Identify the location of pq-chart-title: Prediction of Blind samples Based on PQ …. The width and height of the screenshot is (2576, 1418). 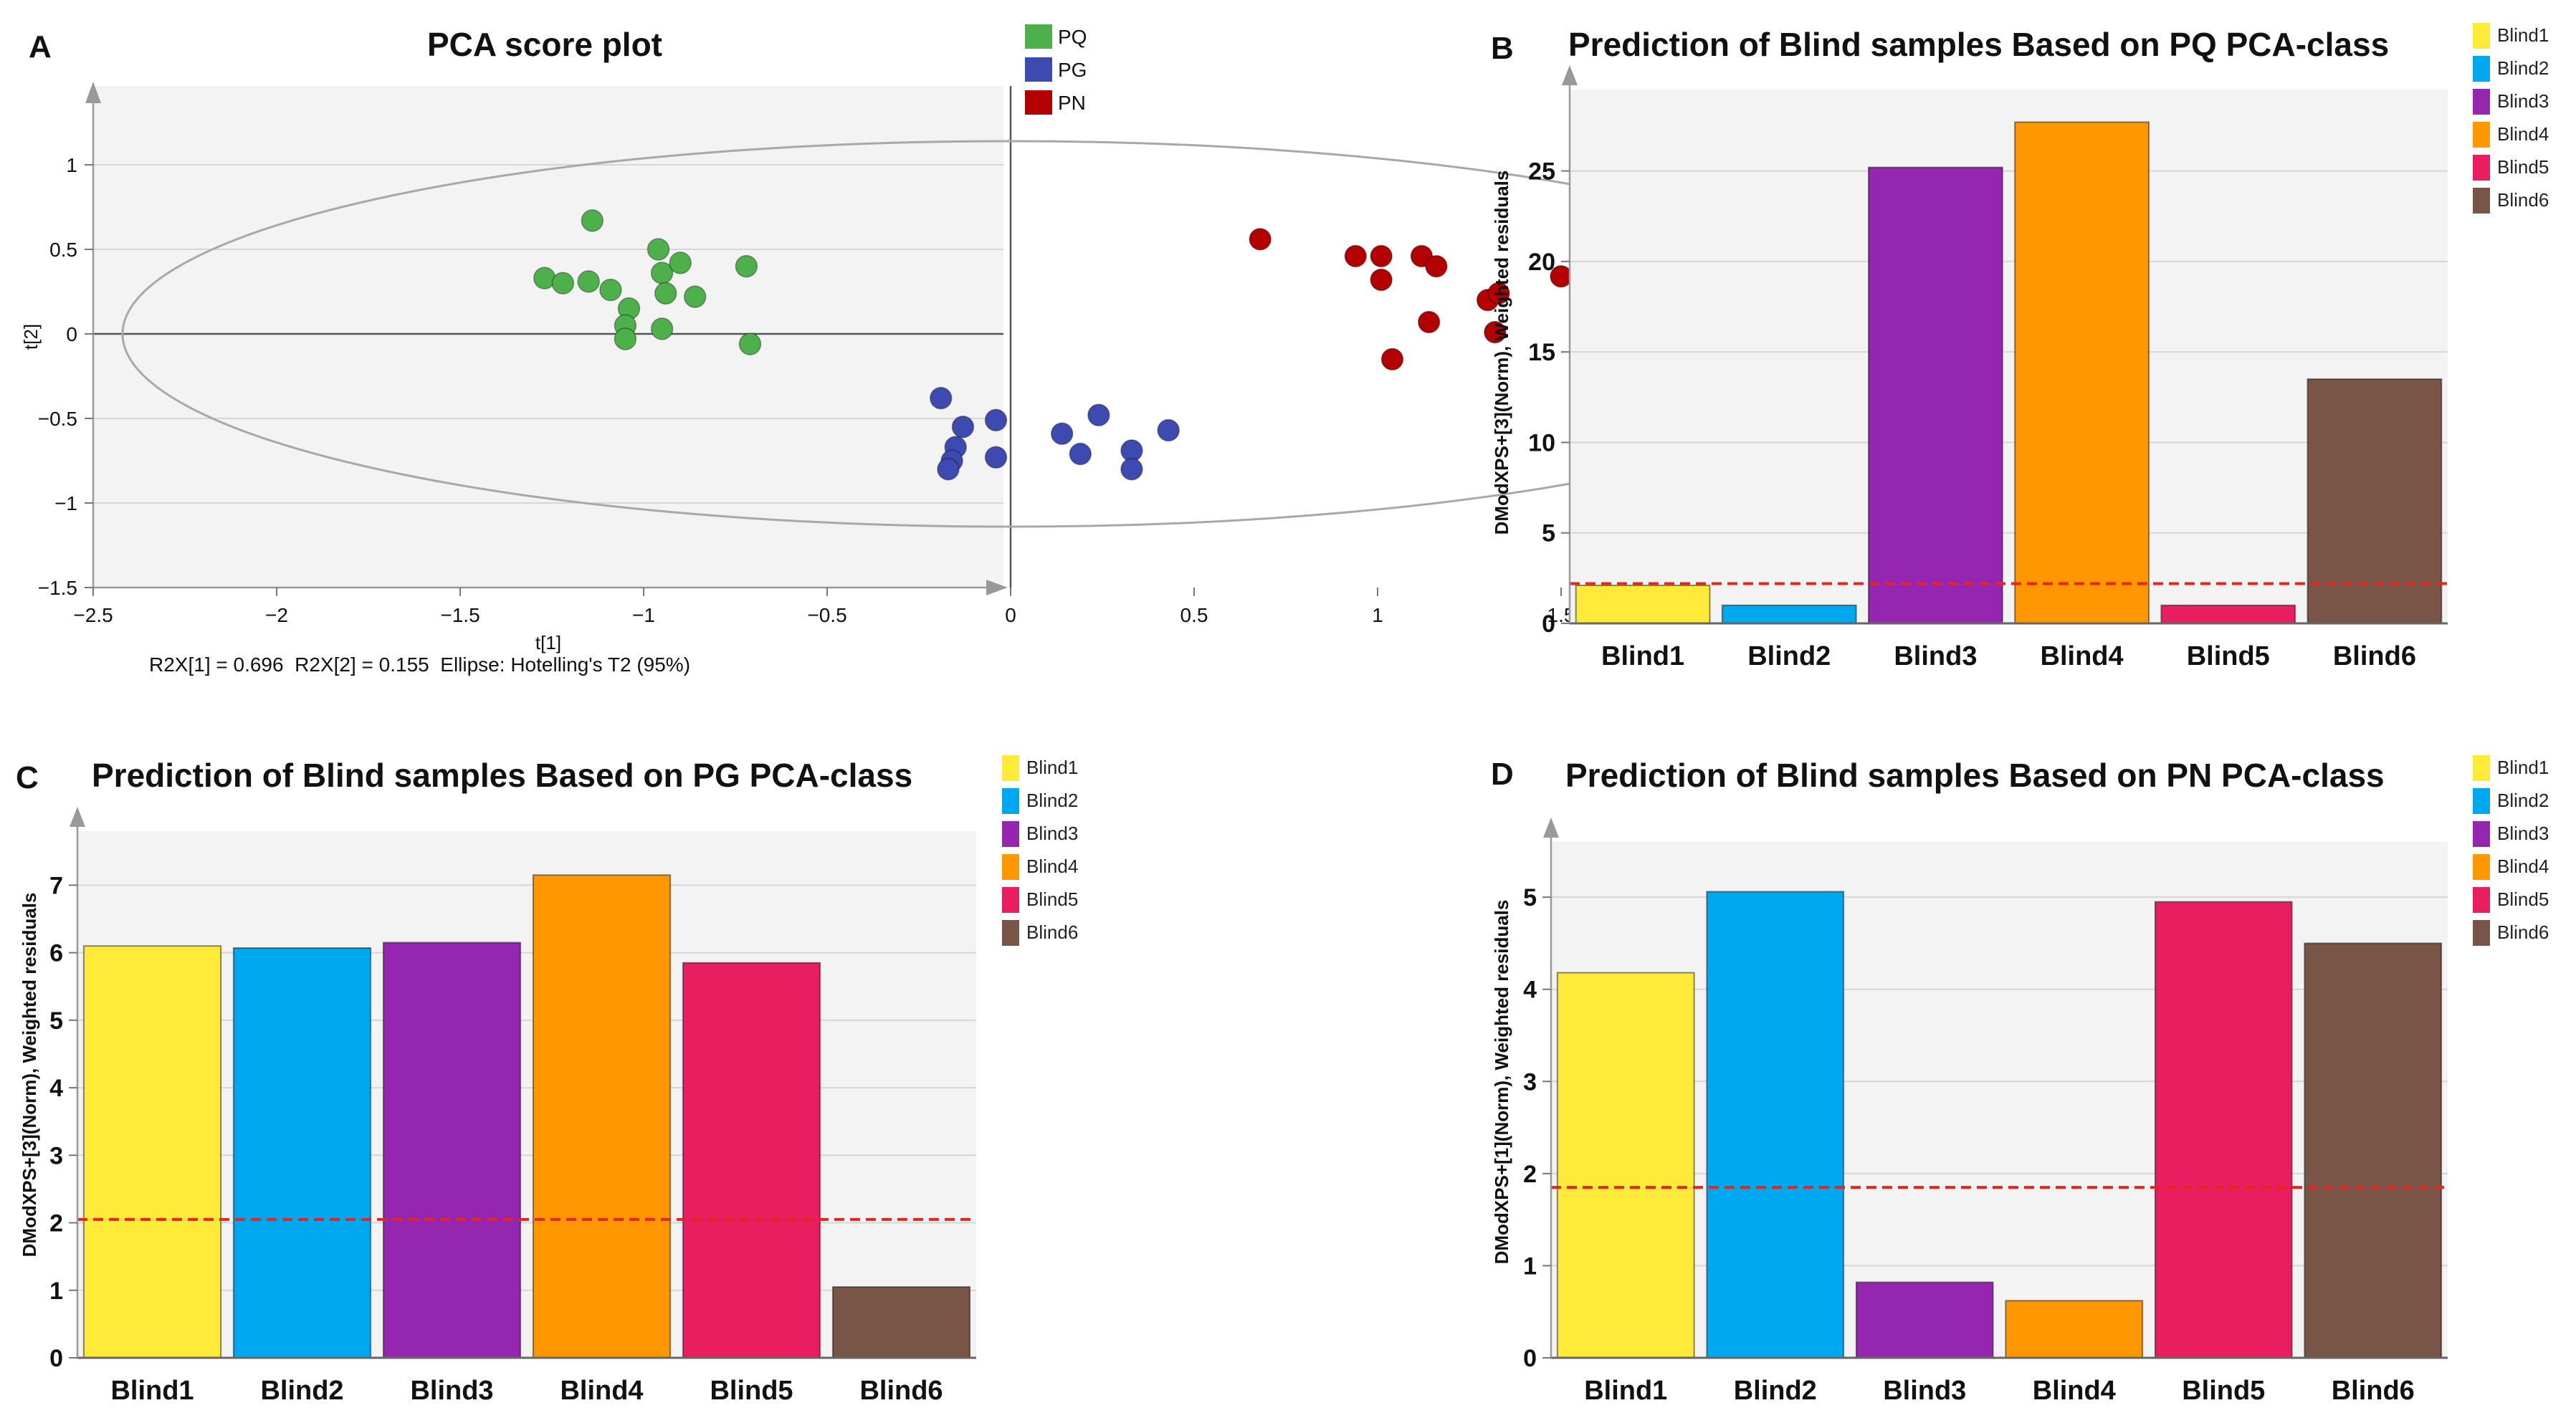
(1978, 44).